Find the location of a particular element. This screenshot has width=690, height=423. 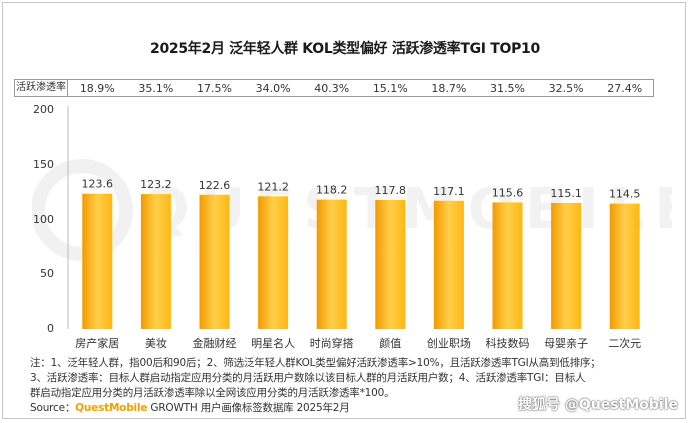

penetration-rate-value: 31.5% is located at coordinates (507, 88).